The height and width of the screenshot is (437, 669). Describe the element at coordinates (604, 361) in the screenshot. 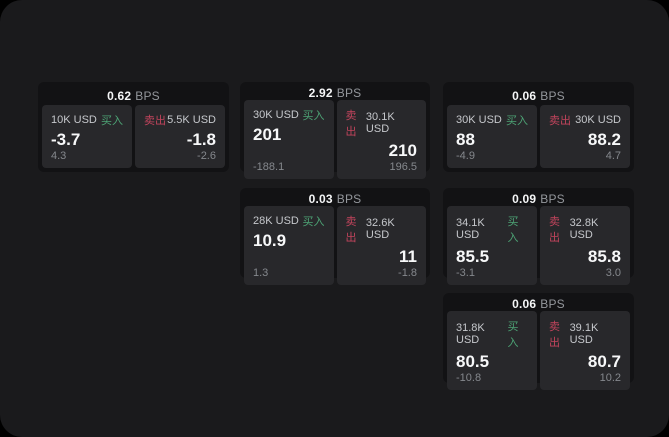

I see `sell-price: 80.7` at that location.